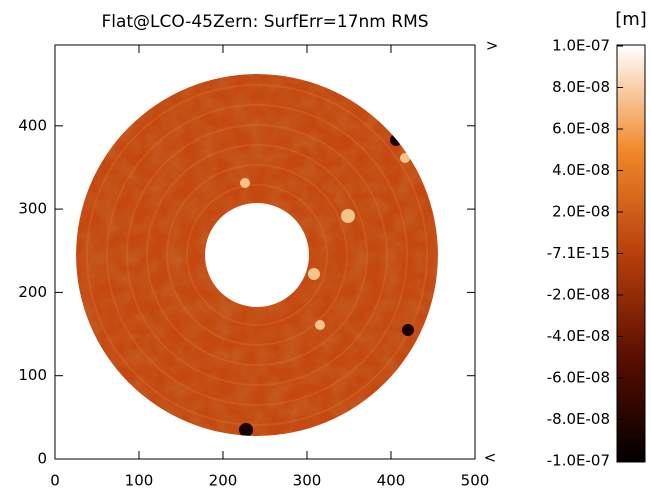 This screenshot has width=651, height=498. Describe the element at coordinates (578, 253) in the screenshot. I see `colorbar-tick-label: -7.1E-15` at that location.